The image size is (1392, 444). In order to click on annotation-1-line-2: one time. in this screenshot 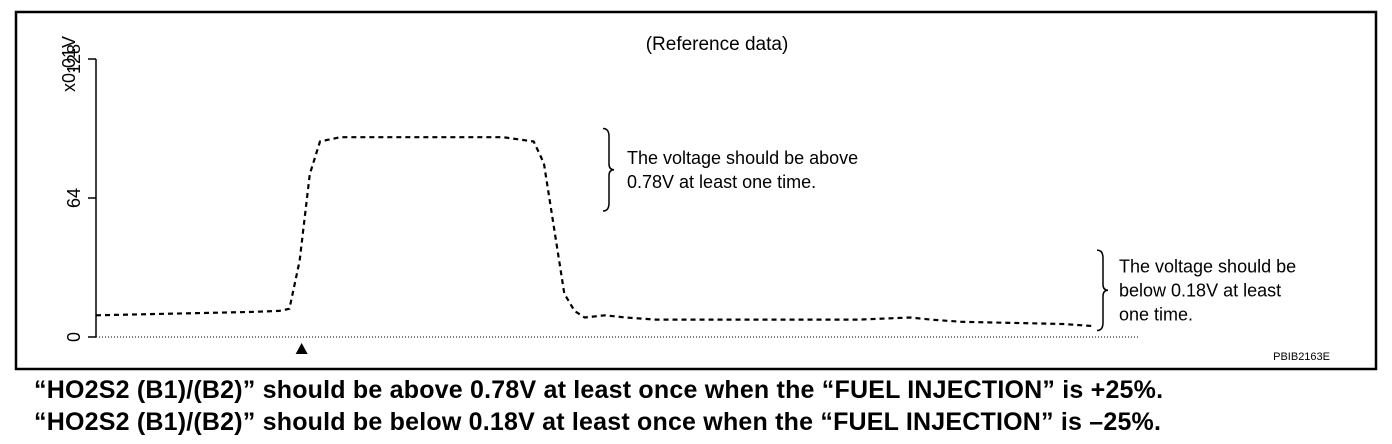, I will do `click(1156, 314)`.